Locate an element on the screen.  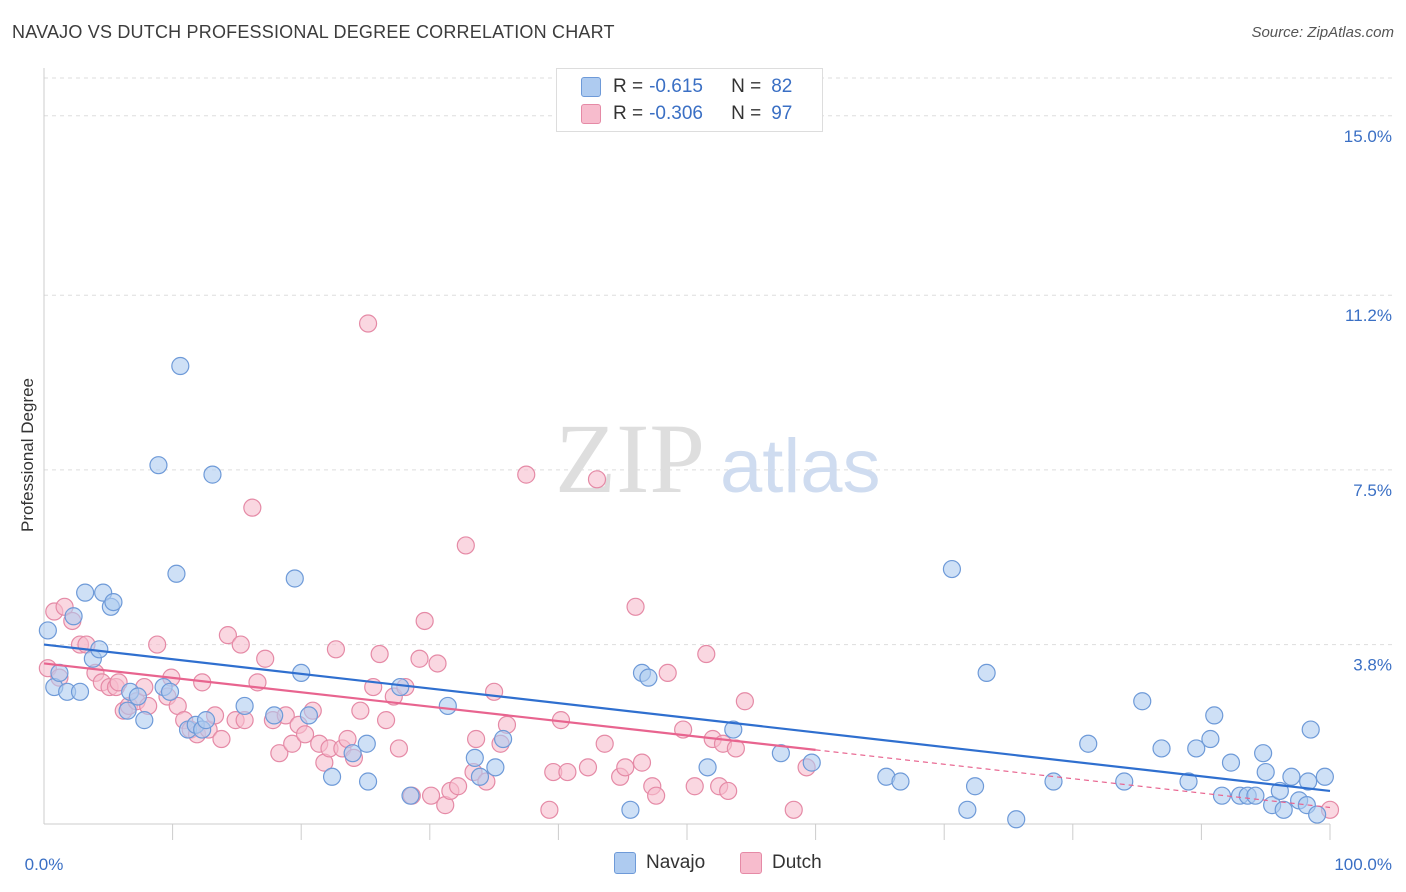
bottom-legend-dutch: Dutch is located at coordinates (781, 863).